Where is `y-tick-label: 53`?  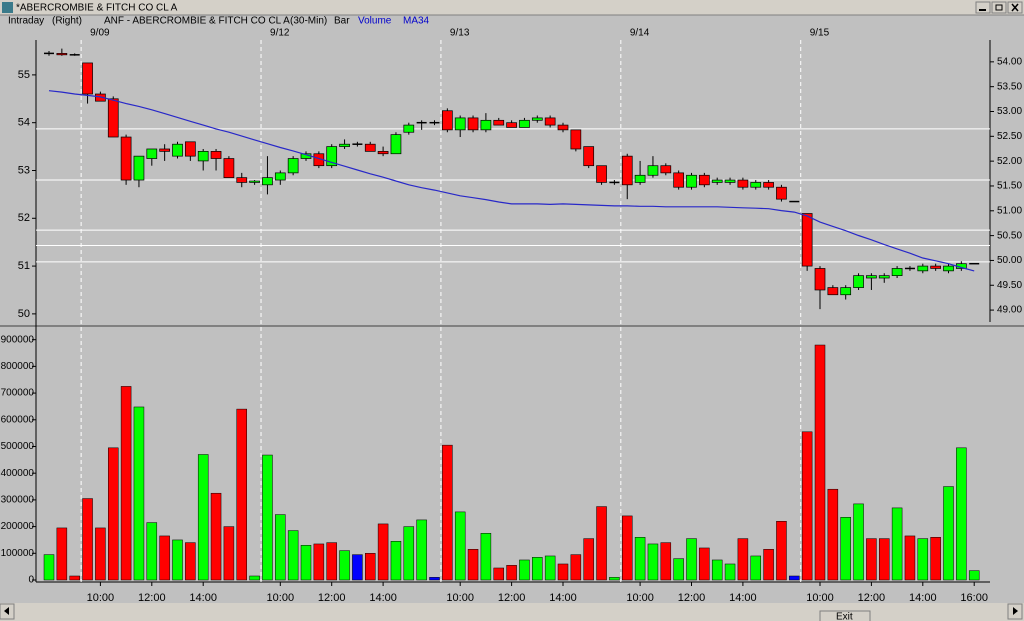
y-tick-label: 53 is located at coordinates (24, 170).